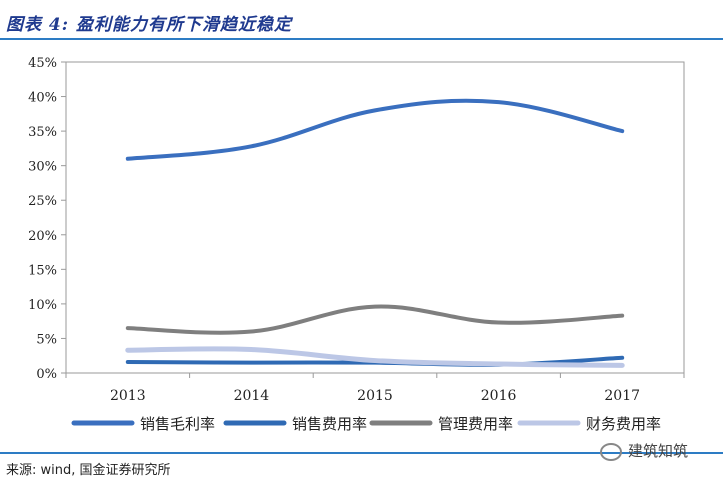  What do you see at coordinates (375, 396) in the screenshot?
I see `x-tick-label: 2015` at bounding box center [375, 396].